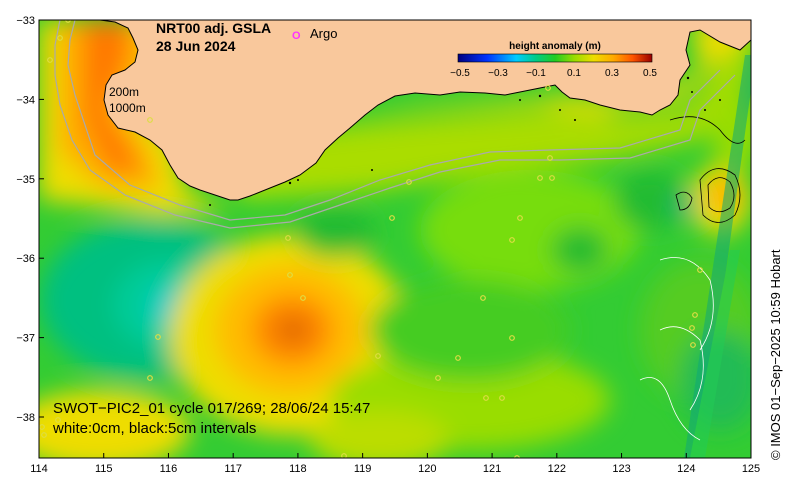 The height and width of the screenshot is (492, 791). Describe the element at coordinates (751, 469) in the screenshot. I see `x-tick-label: 125` at that location.